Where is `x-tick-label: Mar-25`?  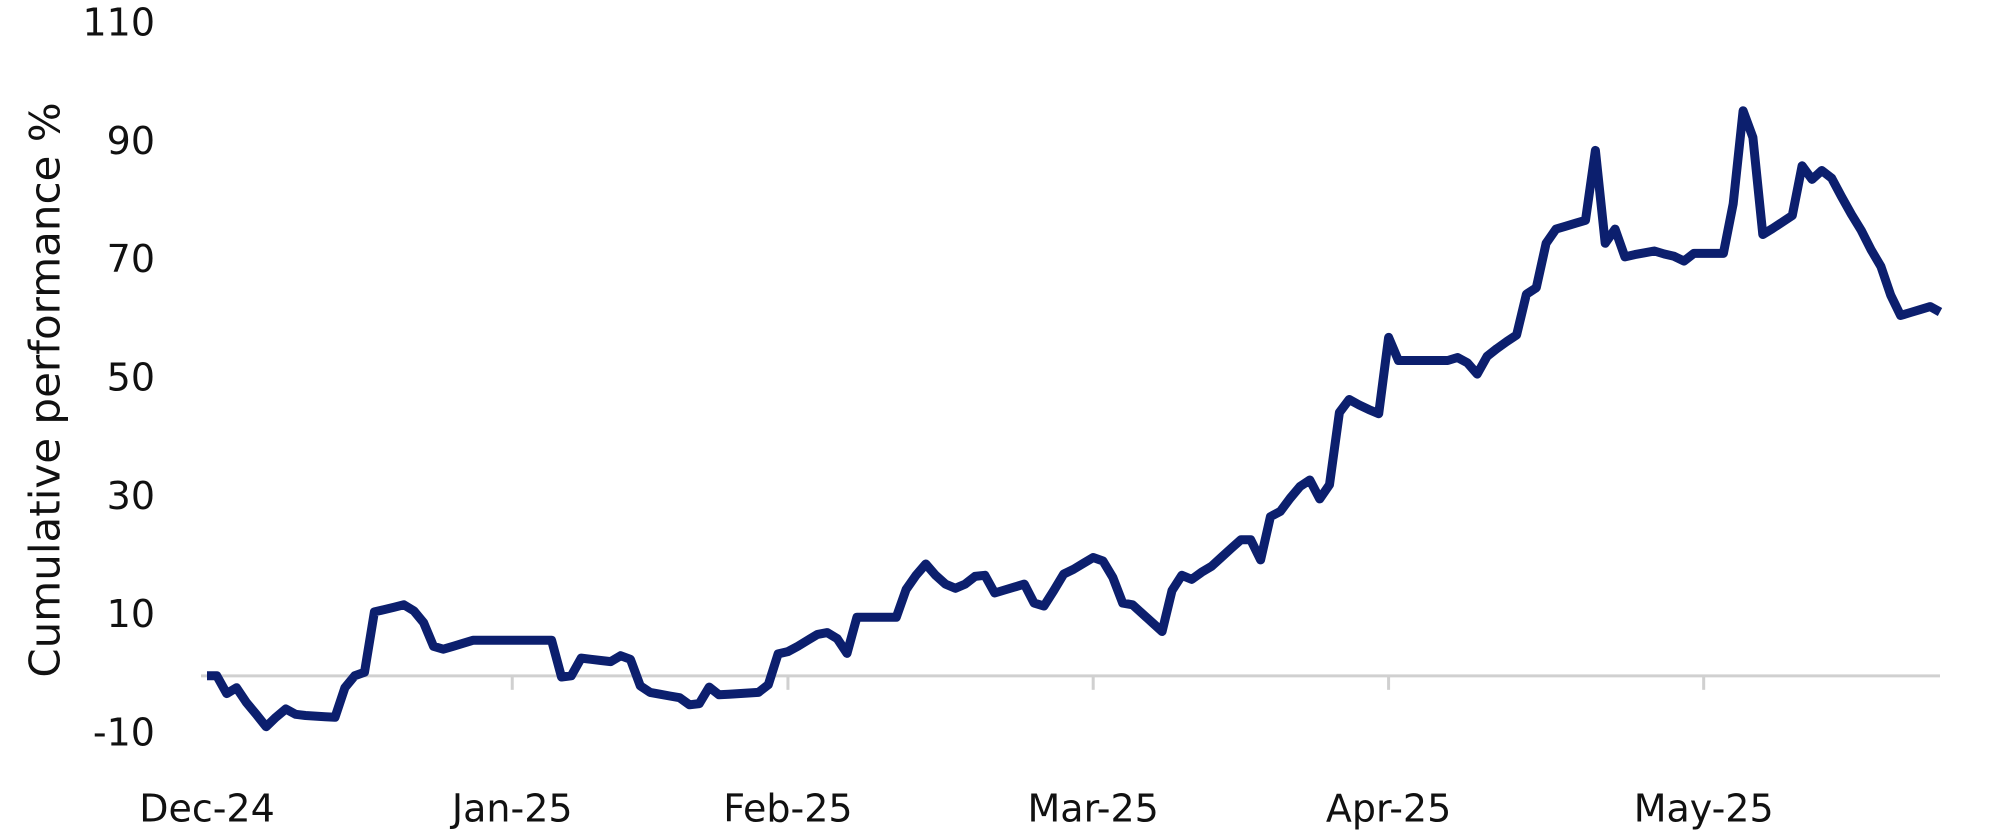
x-tick-label: Mar-25 is located at coordinates (1093, 809).